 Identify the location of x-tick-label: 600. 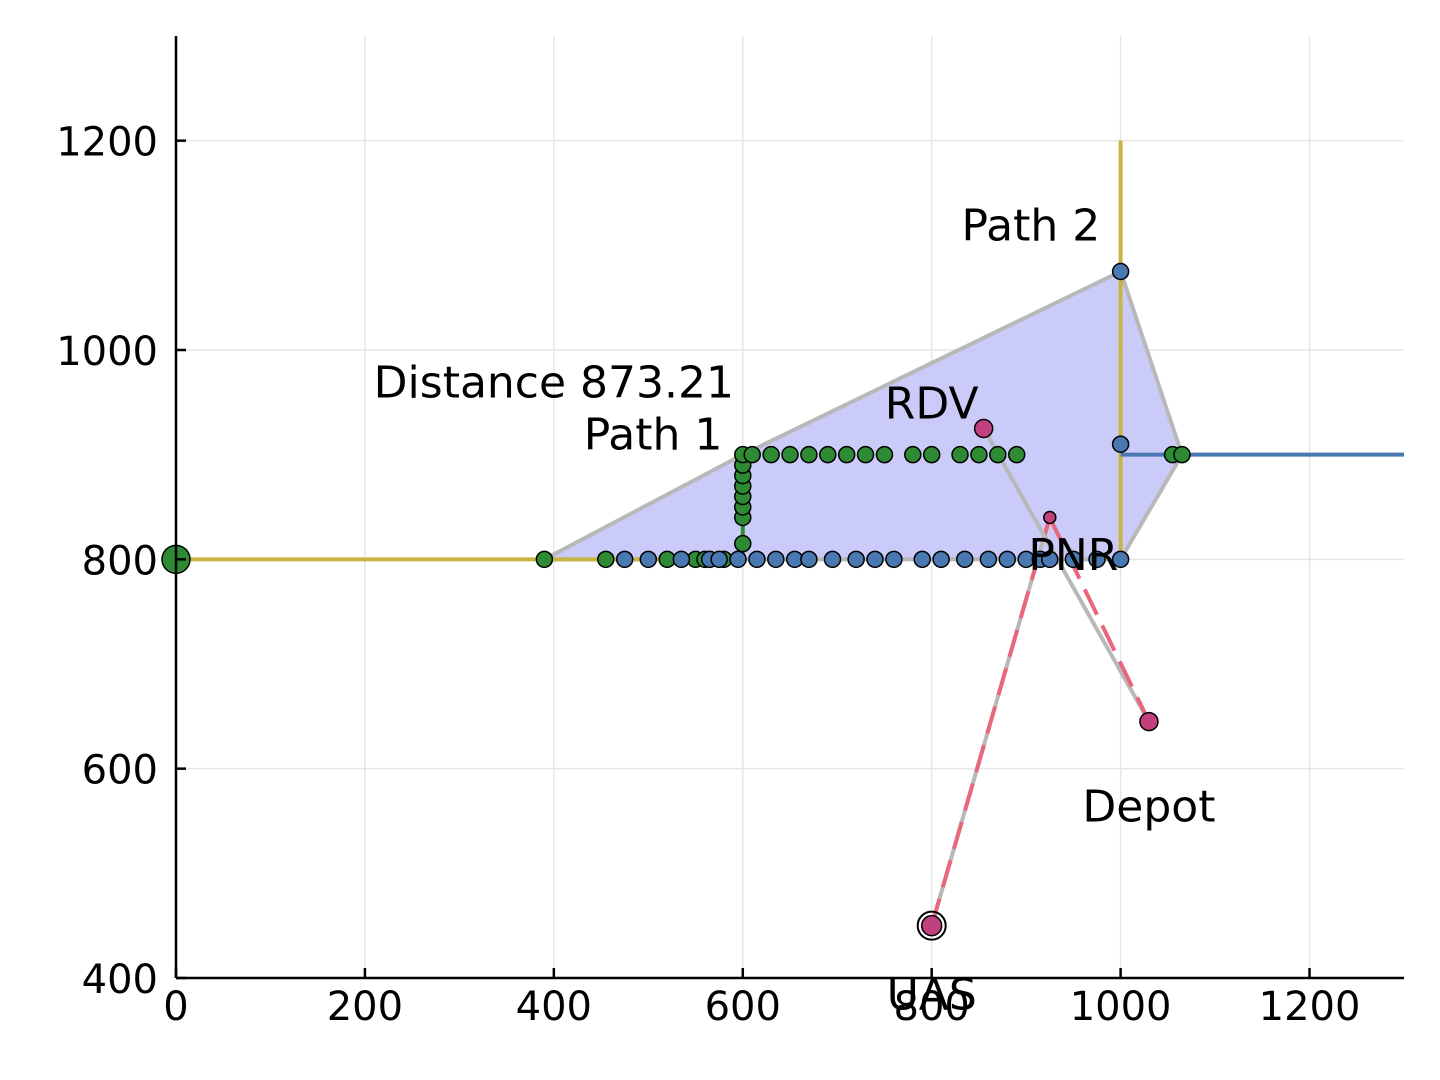
(743, 1007).